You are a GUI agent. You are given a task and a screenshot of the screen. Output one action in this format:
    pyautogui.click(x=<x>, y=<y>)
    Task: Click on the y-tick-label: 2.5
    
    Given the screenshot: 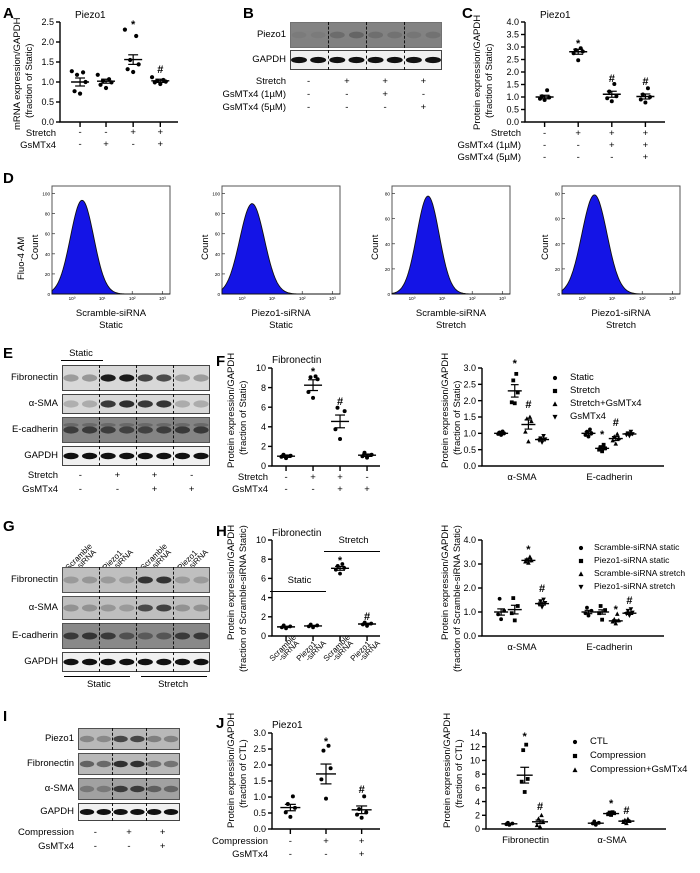 What is the action you would take?
    pyautogui.click(x=512, y=60)
    